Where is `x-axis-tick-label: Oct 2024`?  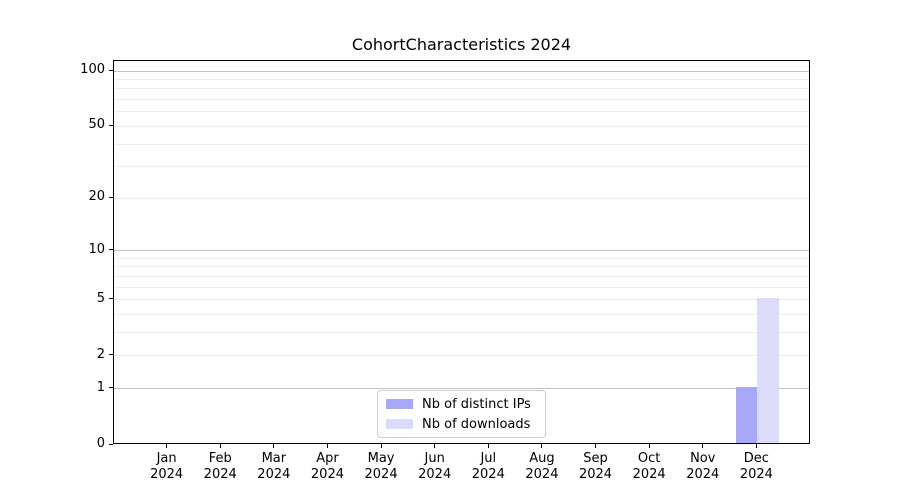 x-axis-tick-label: Oct 2024 is located at coordinates (649, 467).